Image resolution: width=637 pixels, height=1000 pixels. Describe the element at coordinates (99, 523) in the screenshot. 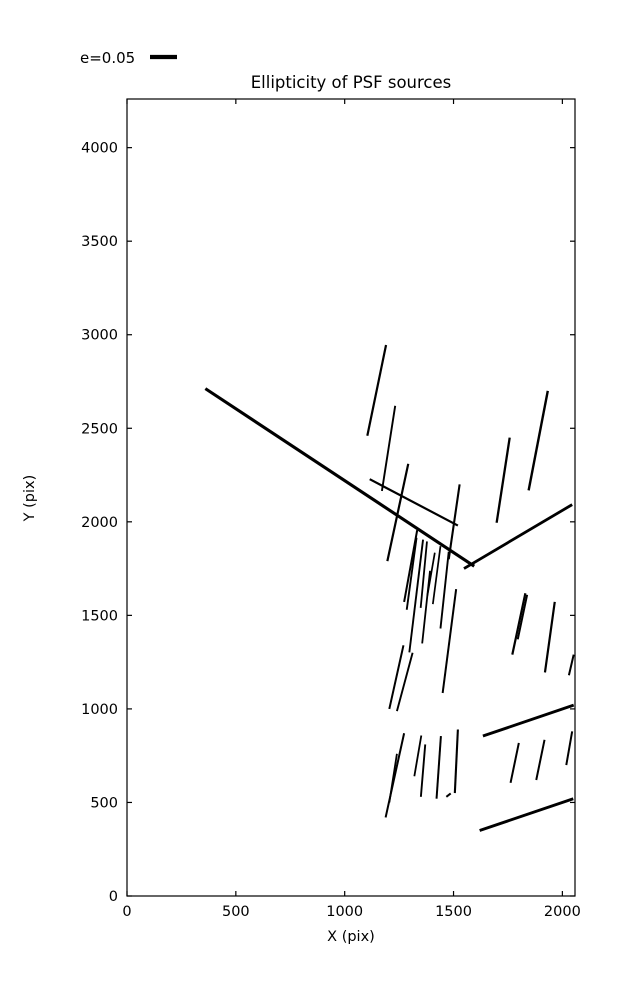

I see `y-tick-label: 2000` at that location.